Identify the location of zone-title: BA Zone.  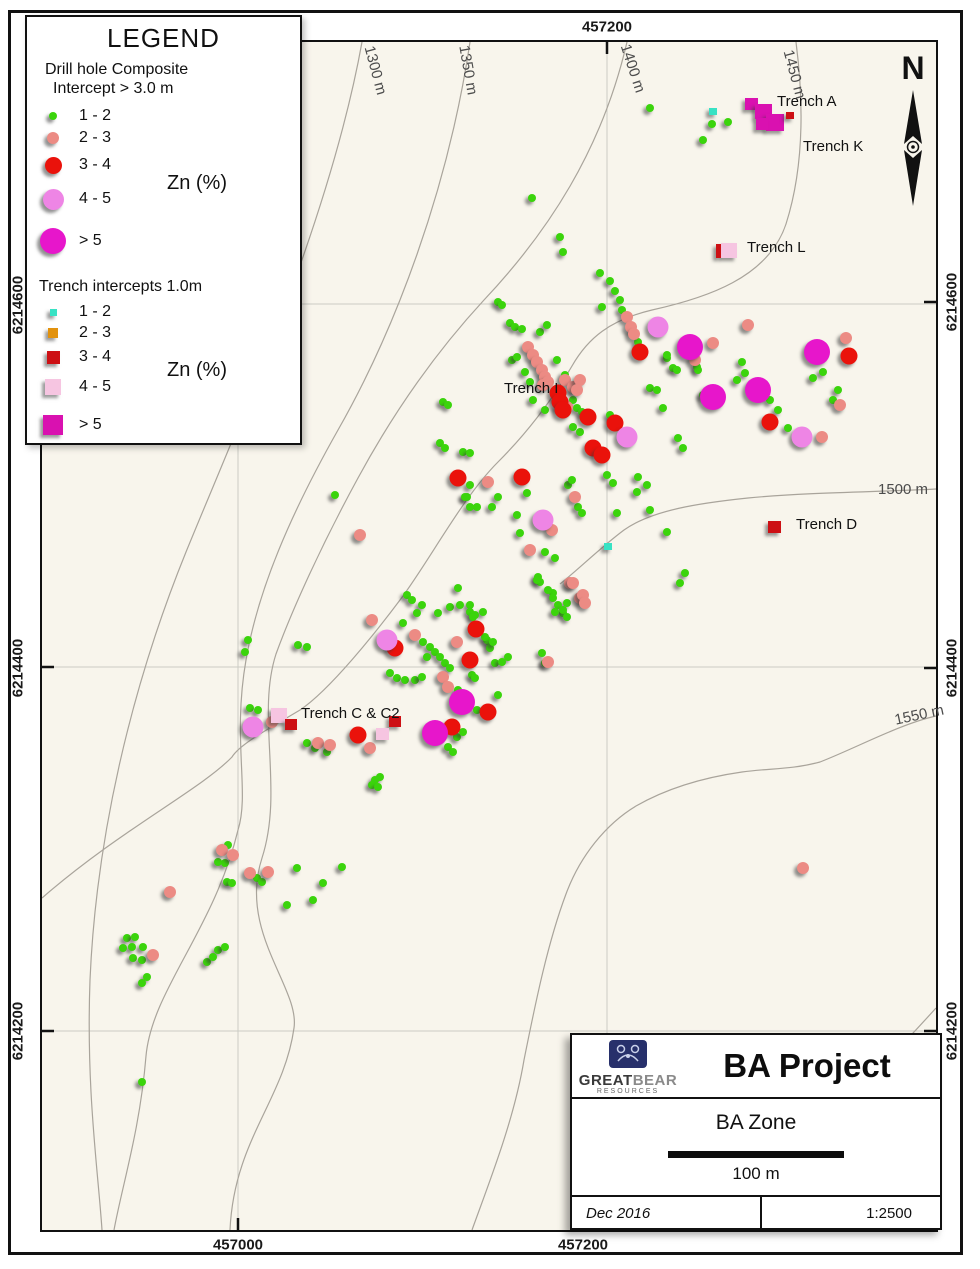
(756, 1122).